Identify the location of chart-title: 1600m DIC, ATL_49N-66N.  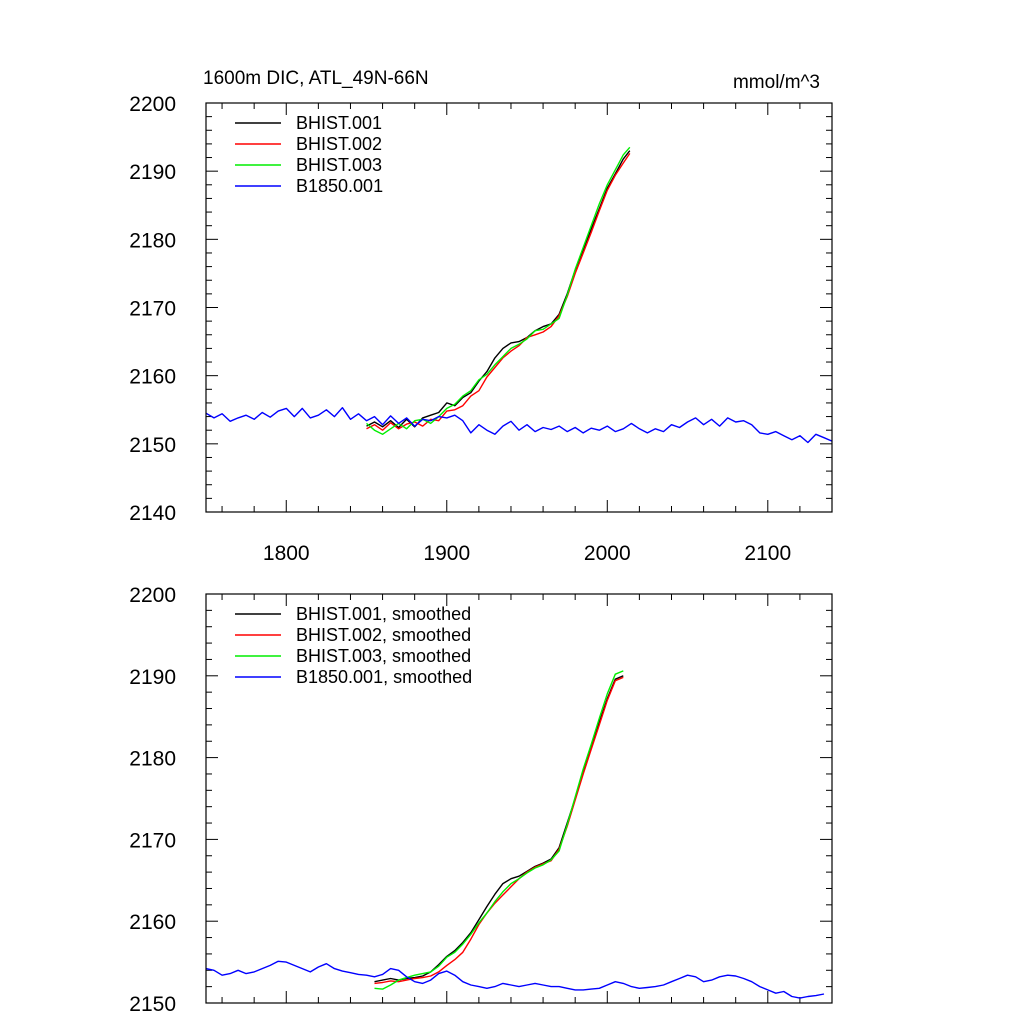
(316, 78).